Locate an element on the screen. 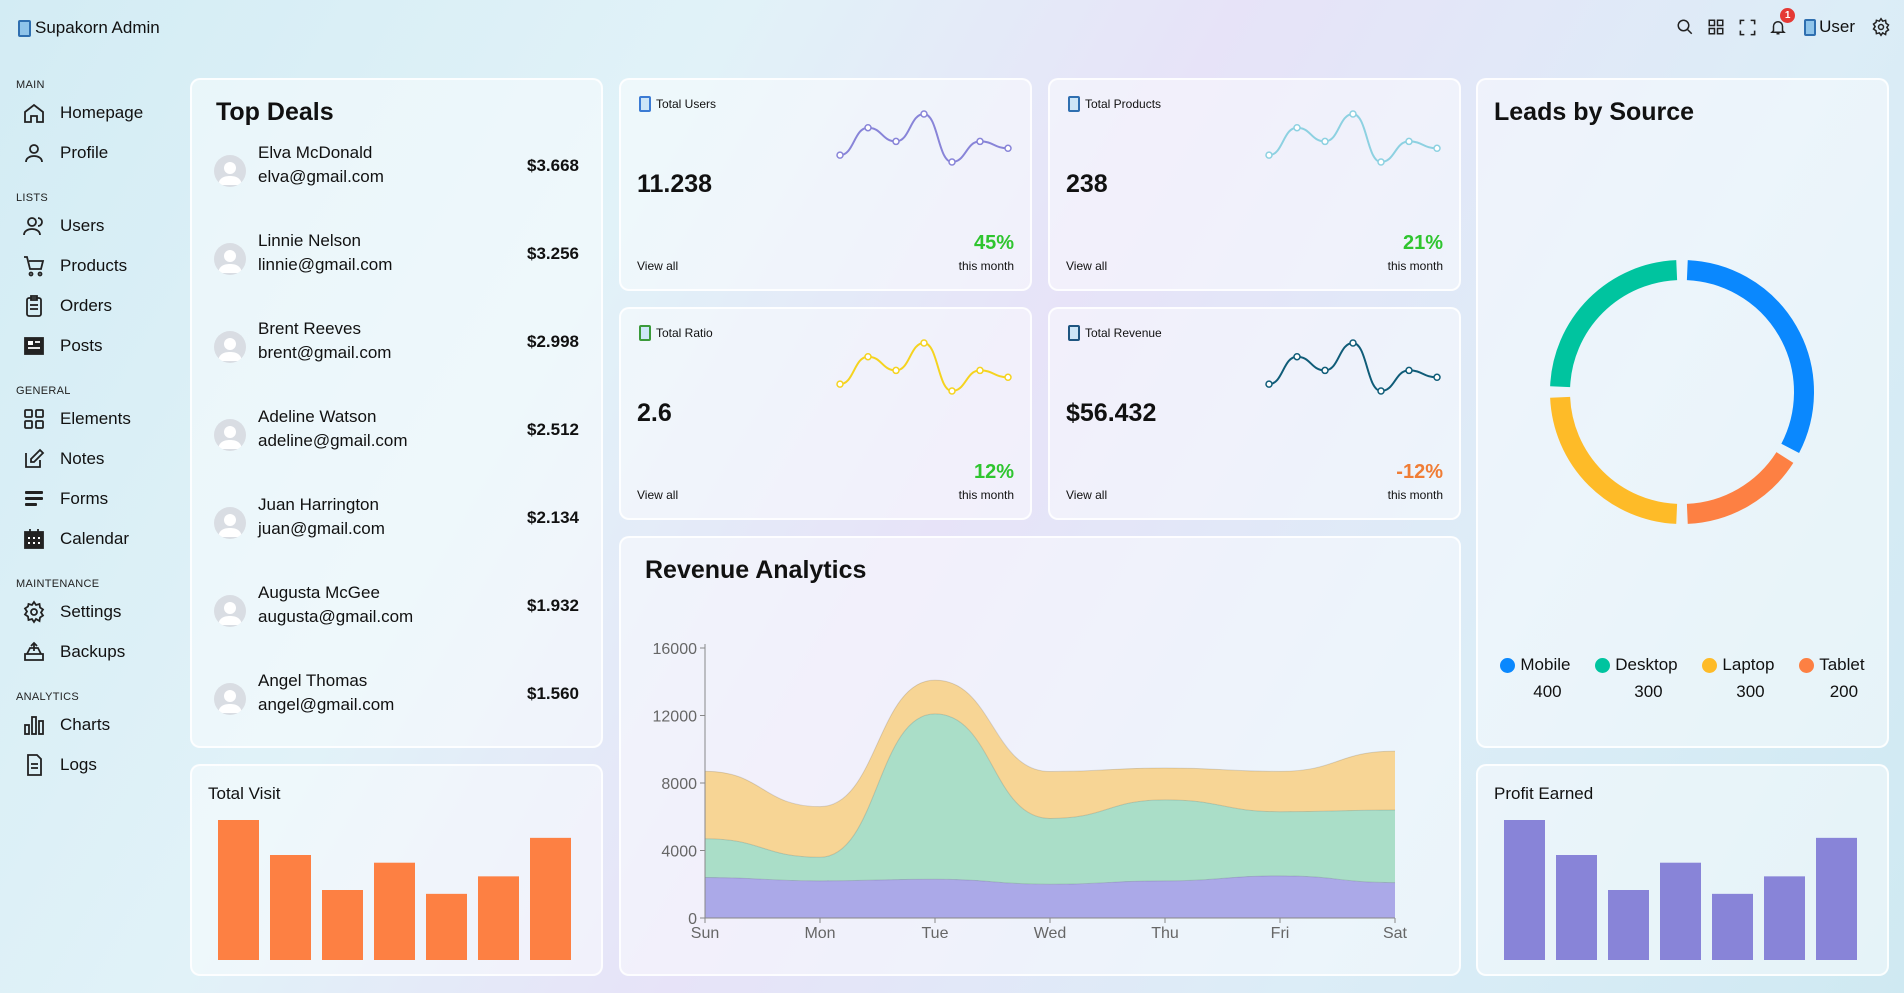  deal-row: Linnie Nelson linnie@gmail.com $3.256 is located at coordinates (396, 261).